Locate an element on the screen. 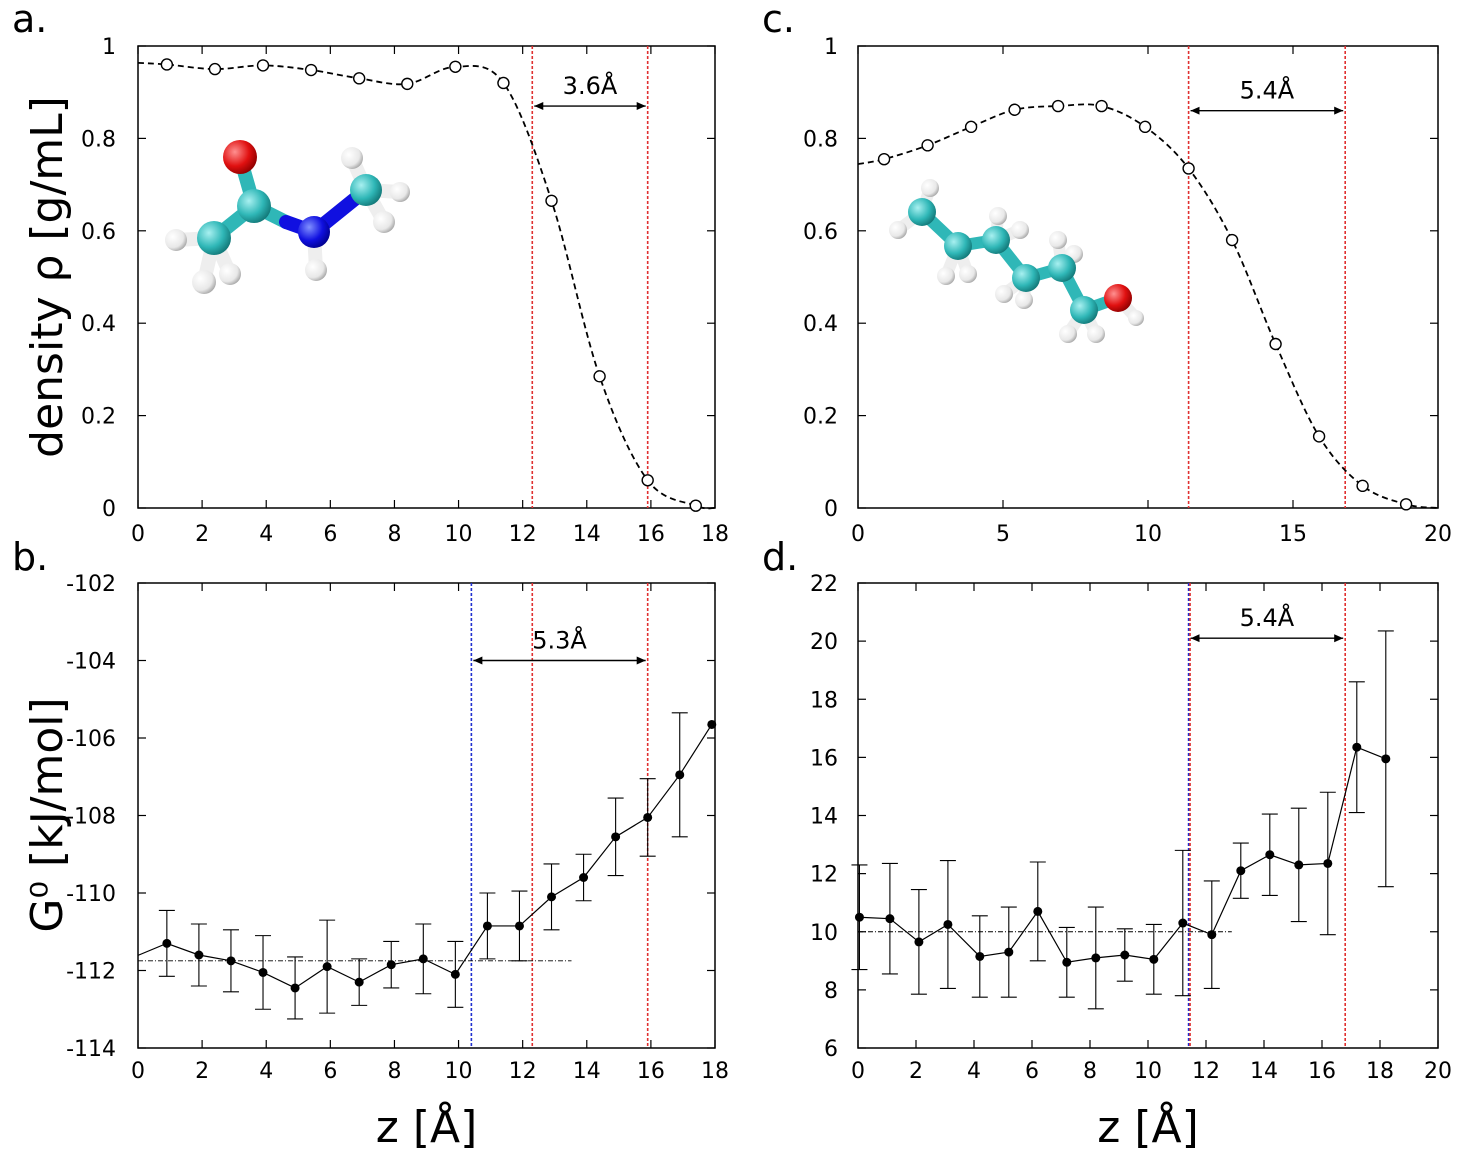 This screenshot has height=1149, width=1461. panel-label: c. is located at coordinates (778, 20).